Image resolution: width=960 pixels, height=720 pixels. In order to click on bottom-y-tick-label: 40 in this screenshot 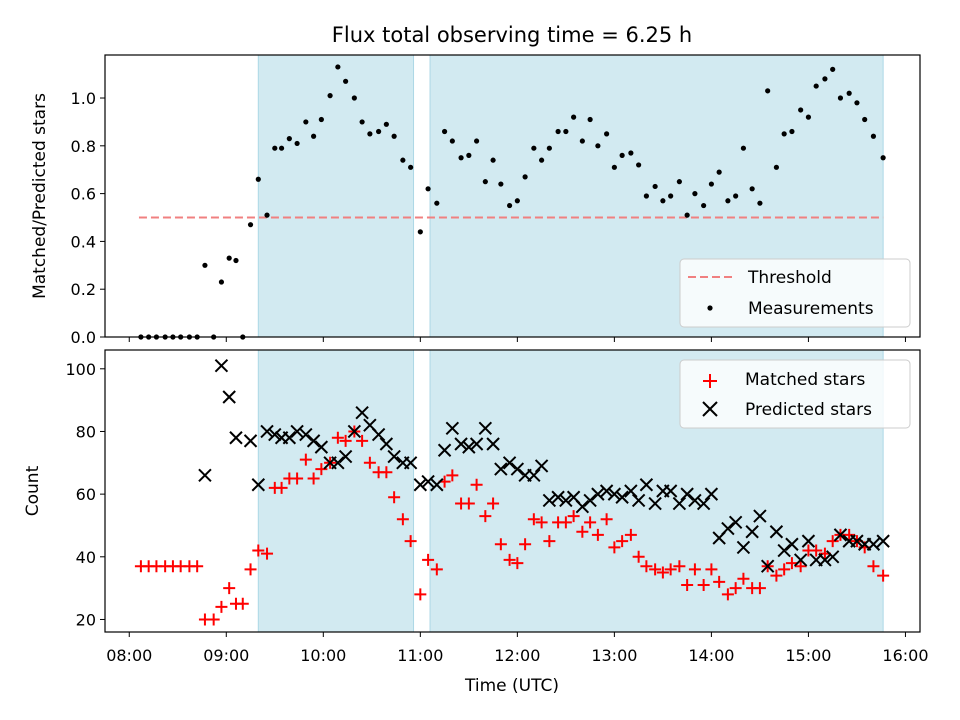, I will do `click(86, 557)`.